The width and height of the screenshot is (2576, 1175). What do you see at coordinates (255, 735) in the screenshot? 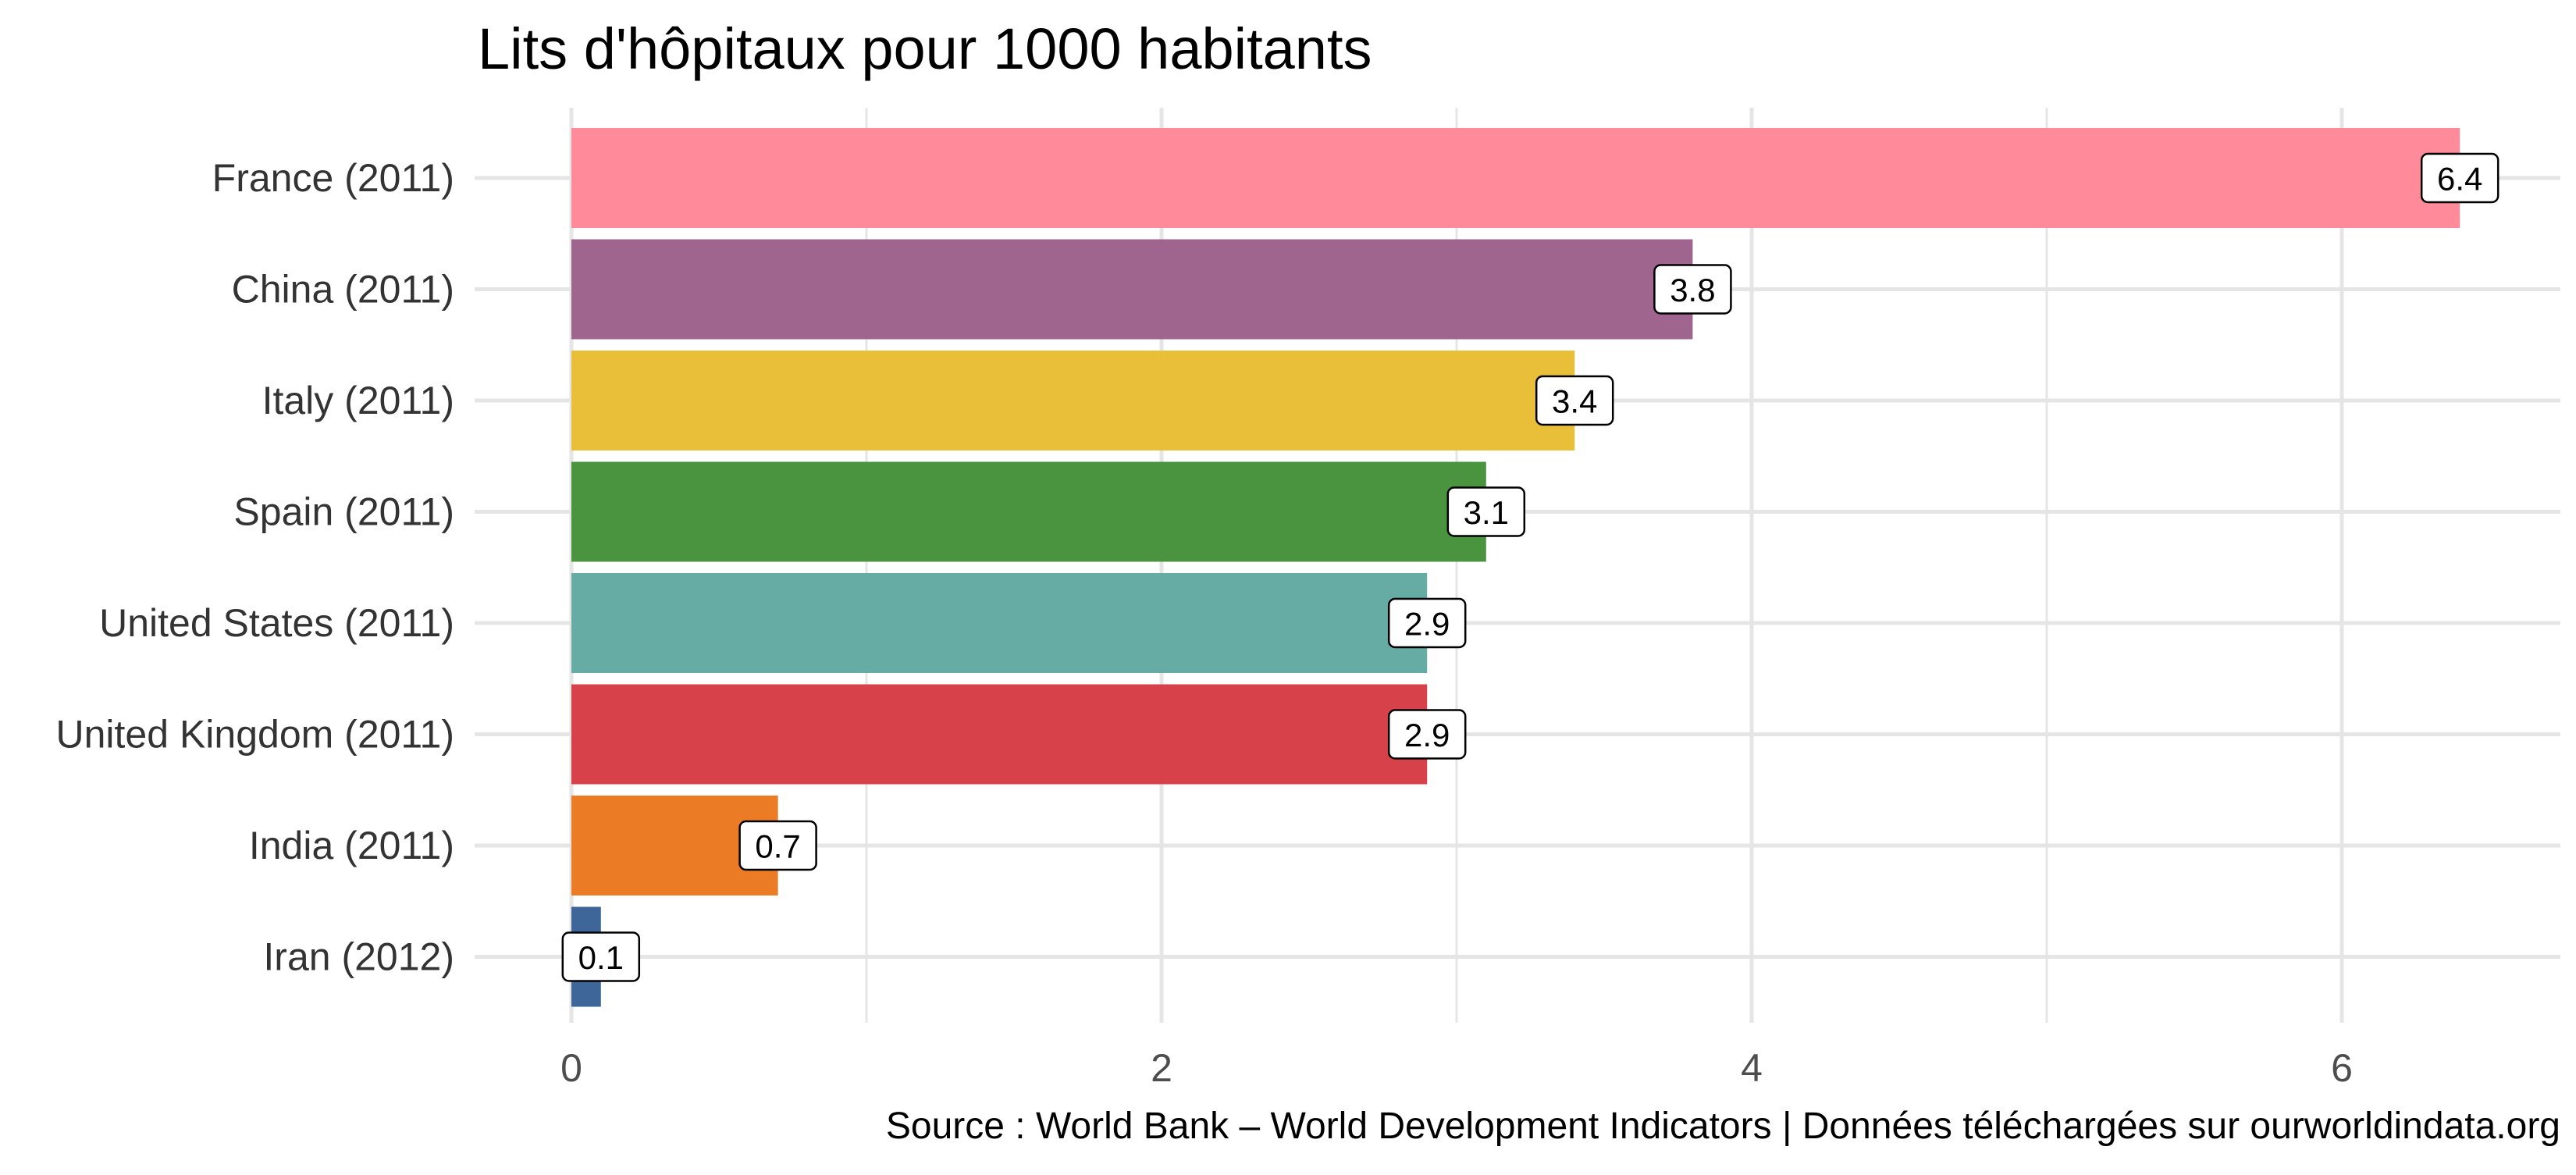
I see `category-label: United Kingdom (2011)` at bounding box center [255, 735].